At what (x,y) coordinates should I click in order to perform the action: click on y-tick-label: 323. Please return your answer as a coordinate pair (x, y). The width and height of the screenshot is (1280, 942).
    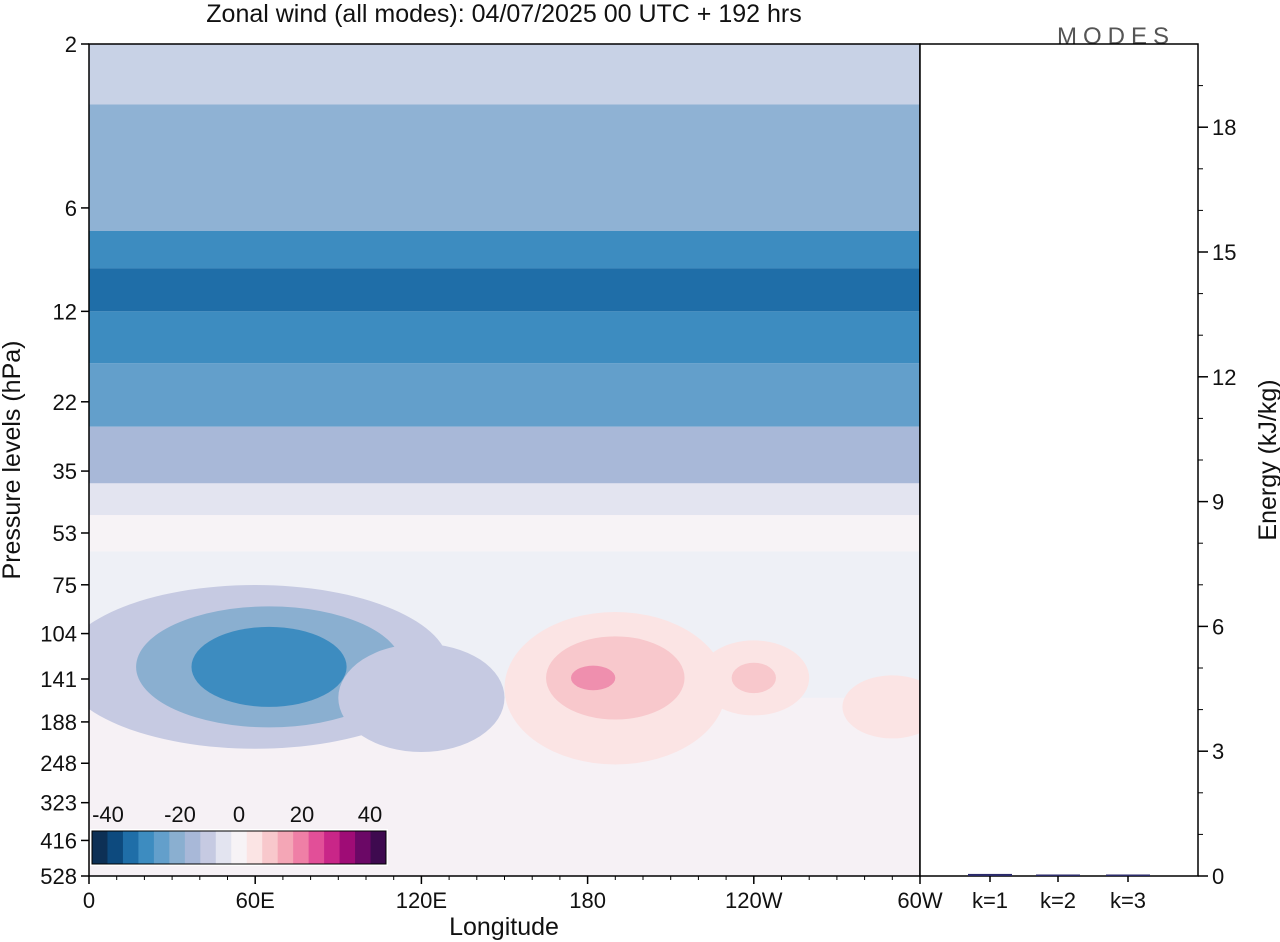
    Looking at the image, I should click on (58, 803).